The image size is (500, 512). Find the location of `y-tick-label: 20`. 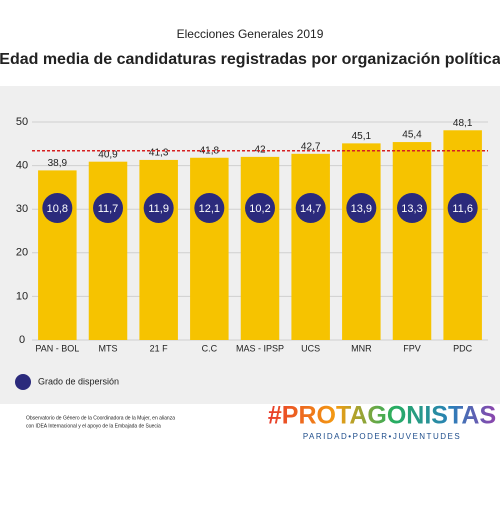

y-tick-label: 20 is located at coordinates (22, 253).